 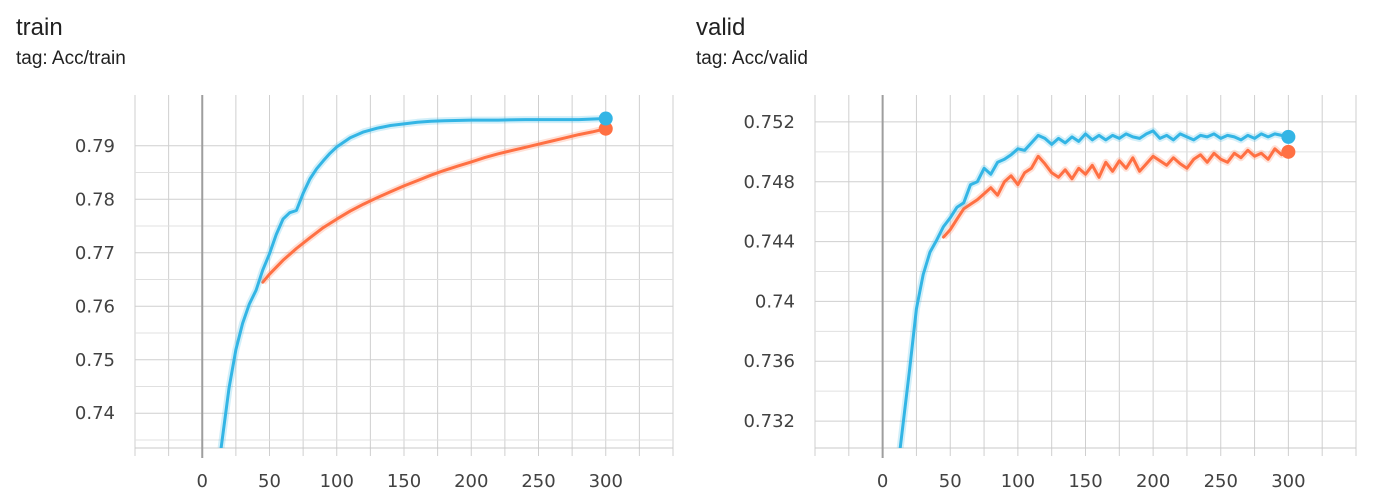 I want to click on series-band, so click(x=433, y=205).